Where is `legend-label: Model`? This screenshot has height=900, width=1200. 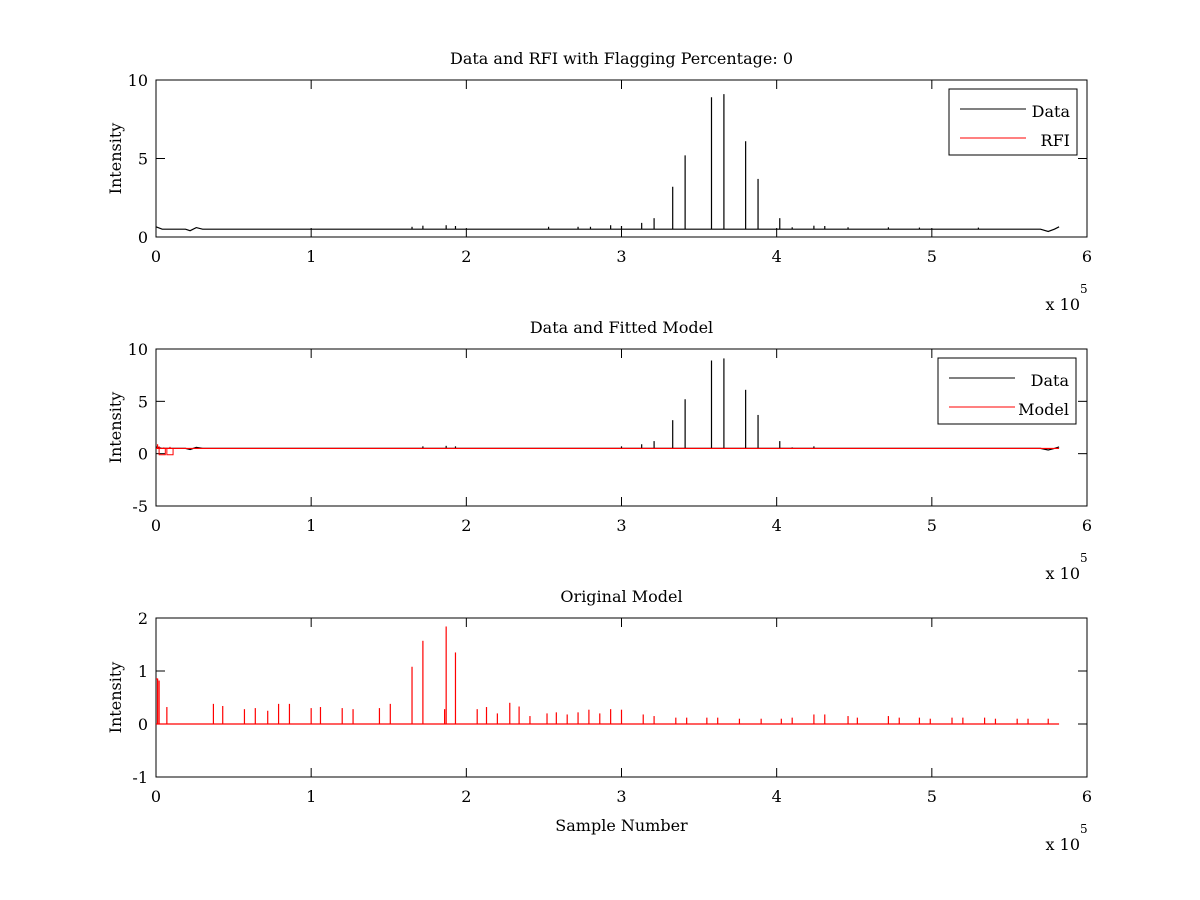 legend-label: Model is located at coordinates (1043, 409).